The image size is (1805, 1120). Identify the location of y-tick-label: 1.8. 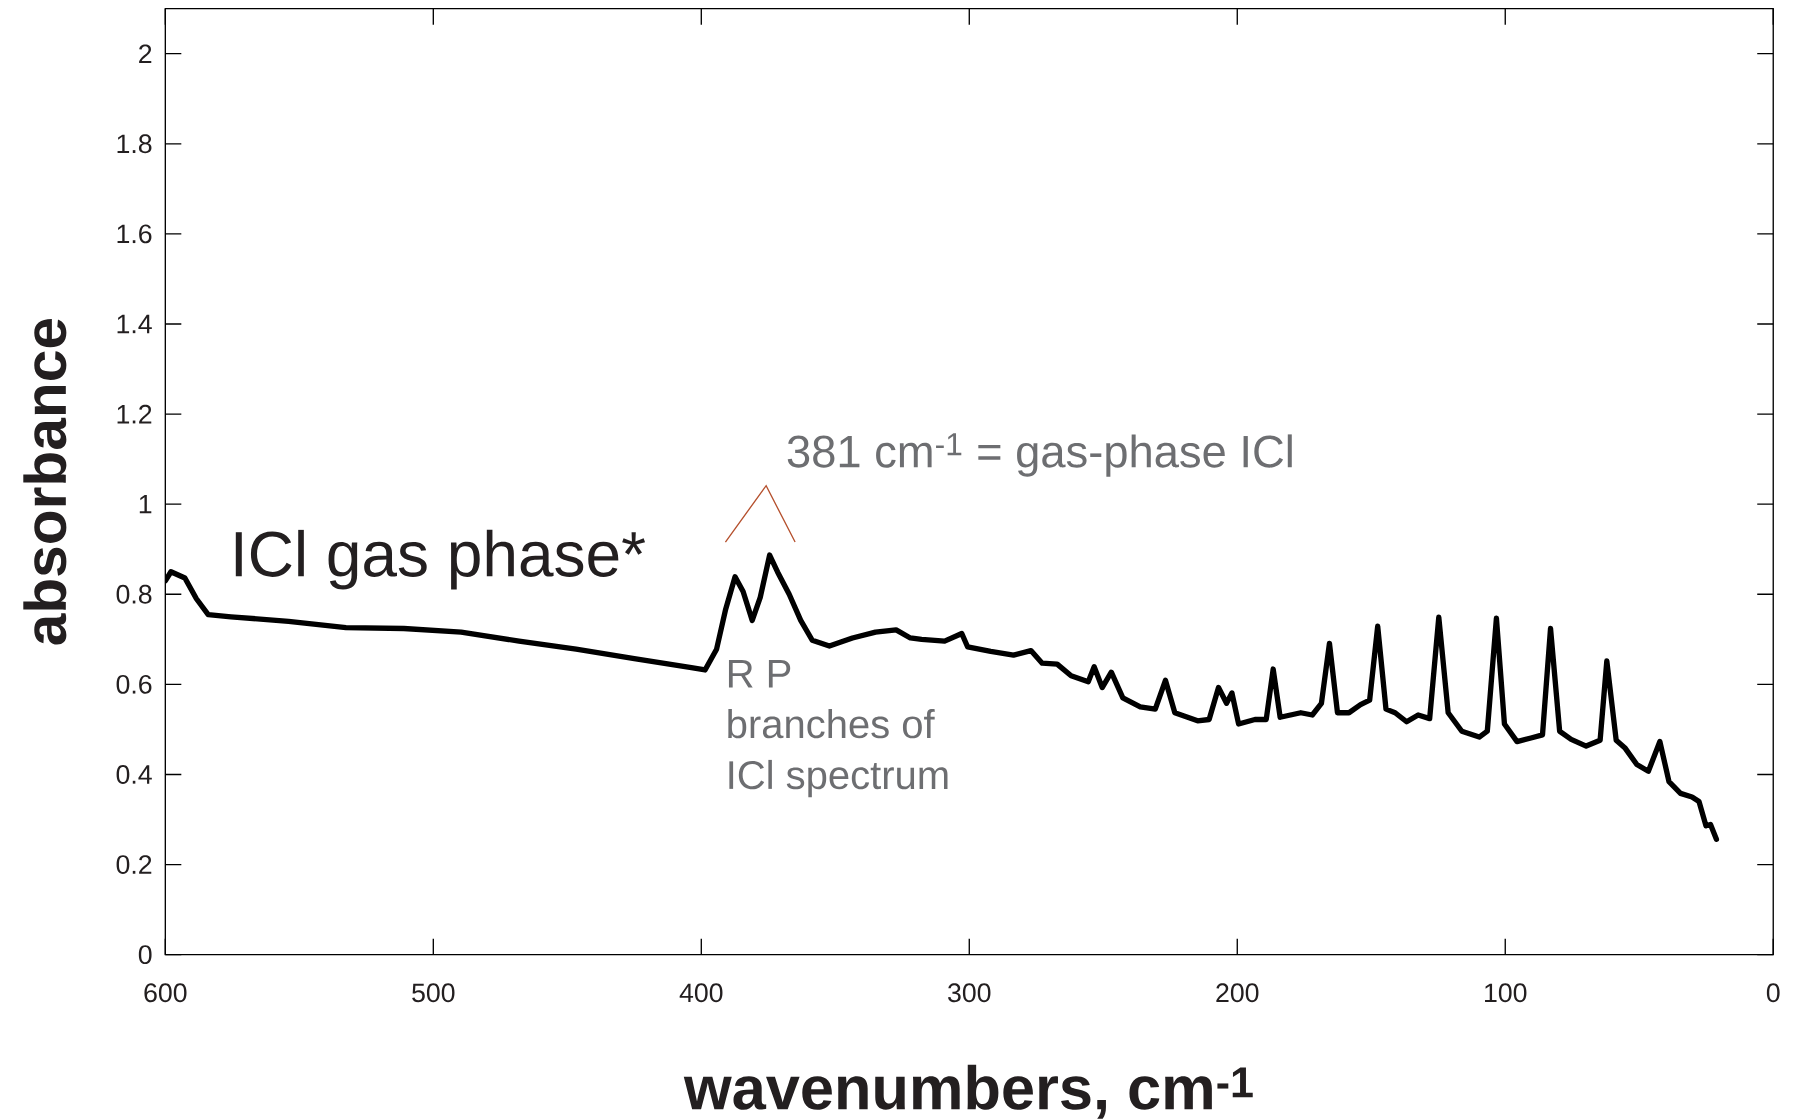
(134, 144).